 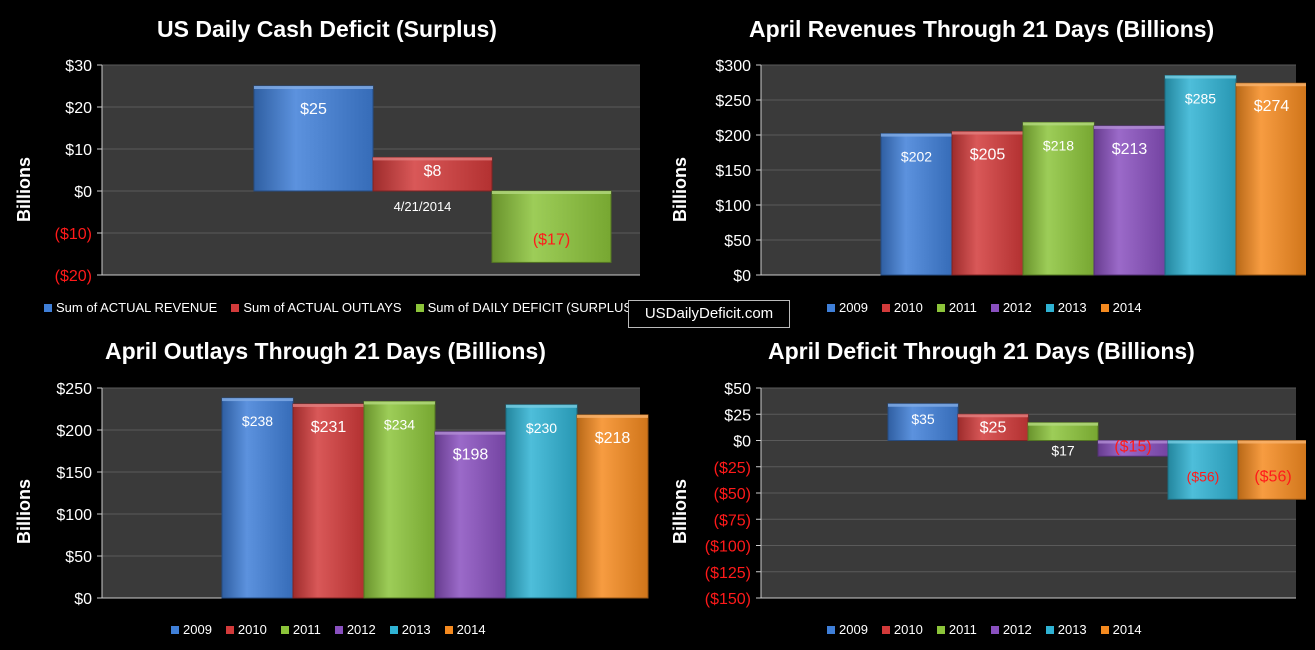 I want to click on bar-outlays-2013, so click(x=541, y=501).